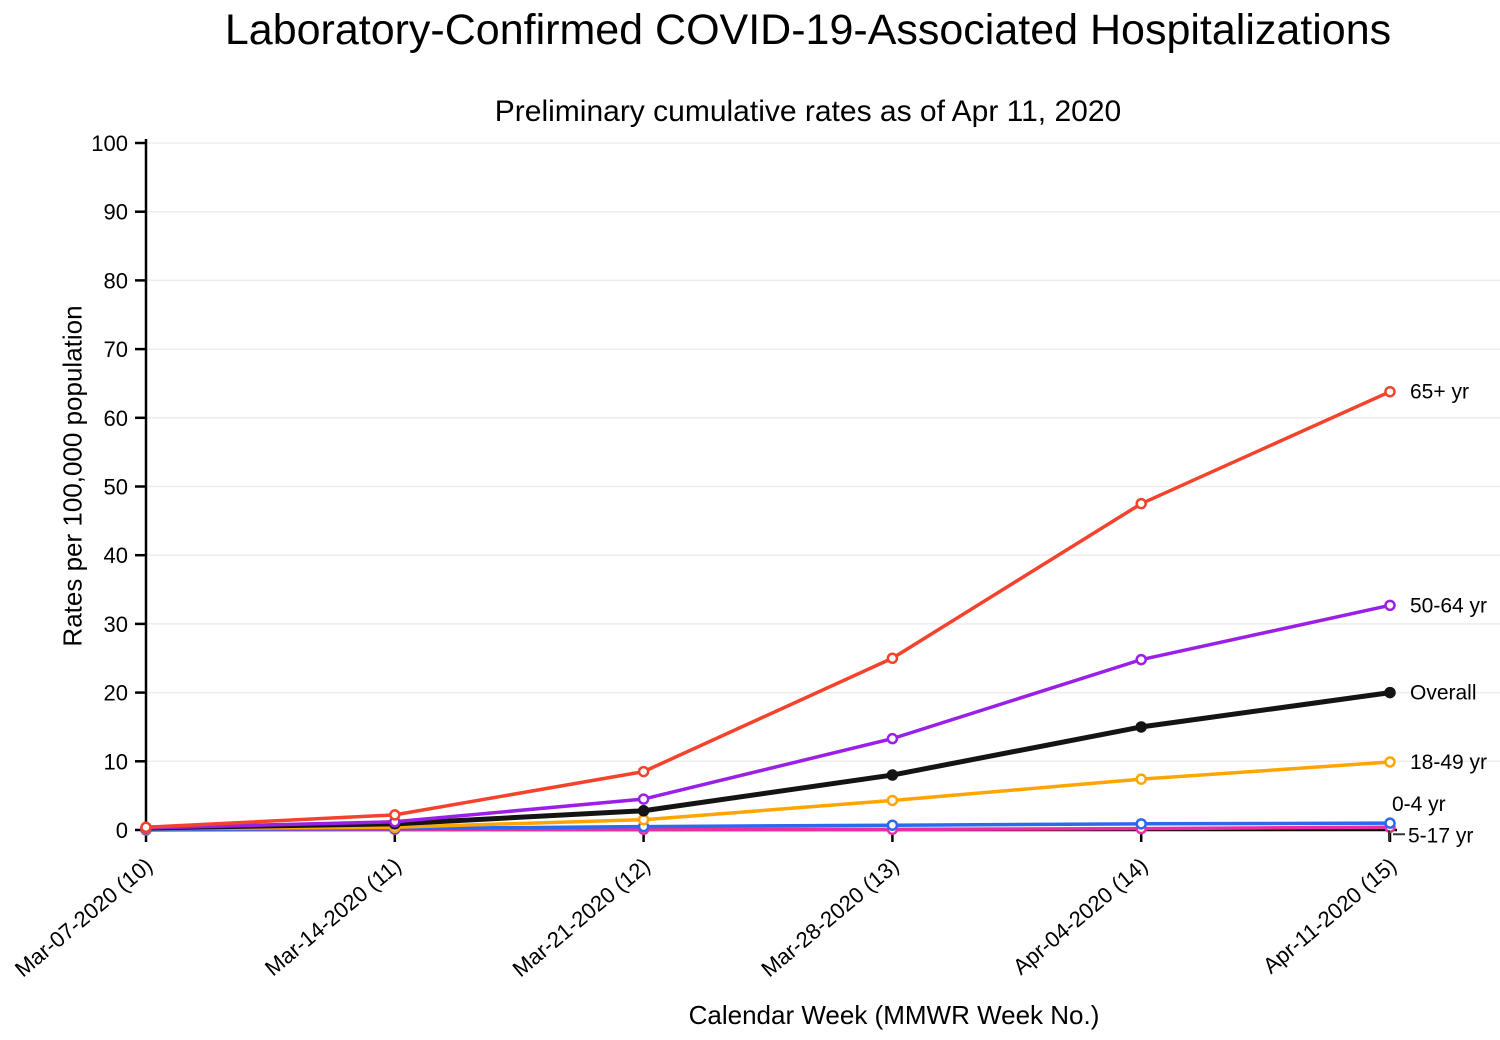 Image resolution: width=1500 pixels, height=1040 pixels. What do you see at coordinates (116, 349) in the screenshot?
I see `y-tick-label: 70` at bounding box center [116, 349].